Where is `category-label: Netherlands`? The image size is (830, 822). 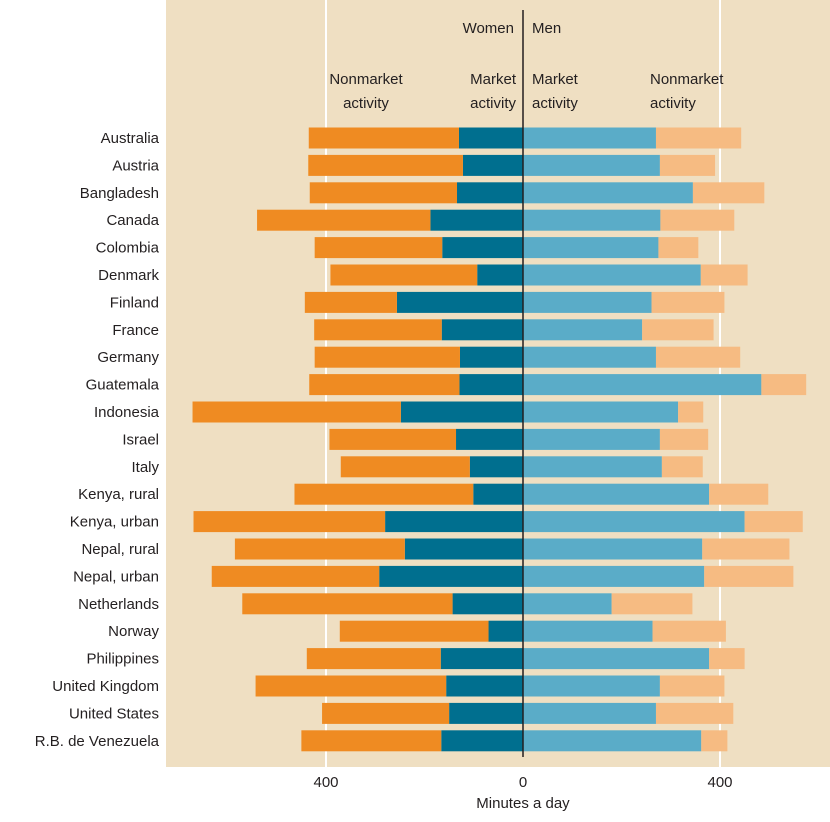
category-label: Netherlands is located at coordinates (118, 604).